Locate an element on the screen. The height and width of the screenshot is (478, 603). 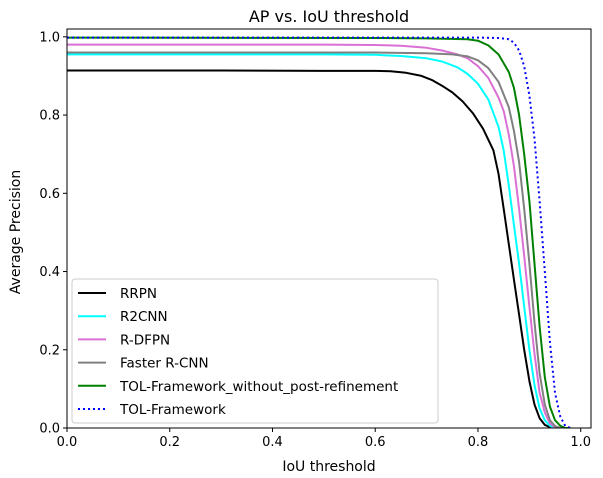
y-axis-label: Average Precision is located at coordinates (16, 232).